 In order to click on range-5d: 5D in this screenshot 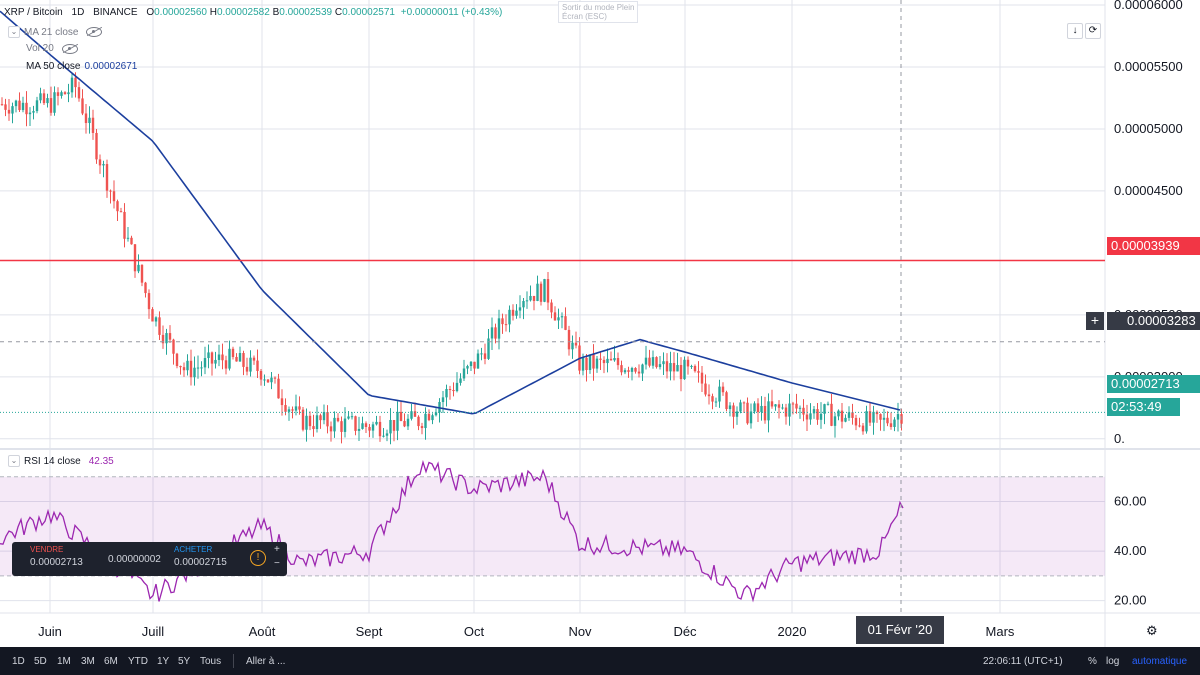, I will do `click(40, 661)`.